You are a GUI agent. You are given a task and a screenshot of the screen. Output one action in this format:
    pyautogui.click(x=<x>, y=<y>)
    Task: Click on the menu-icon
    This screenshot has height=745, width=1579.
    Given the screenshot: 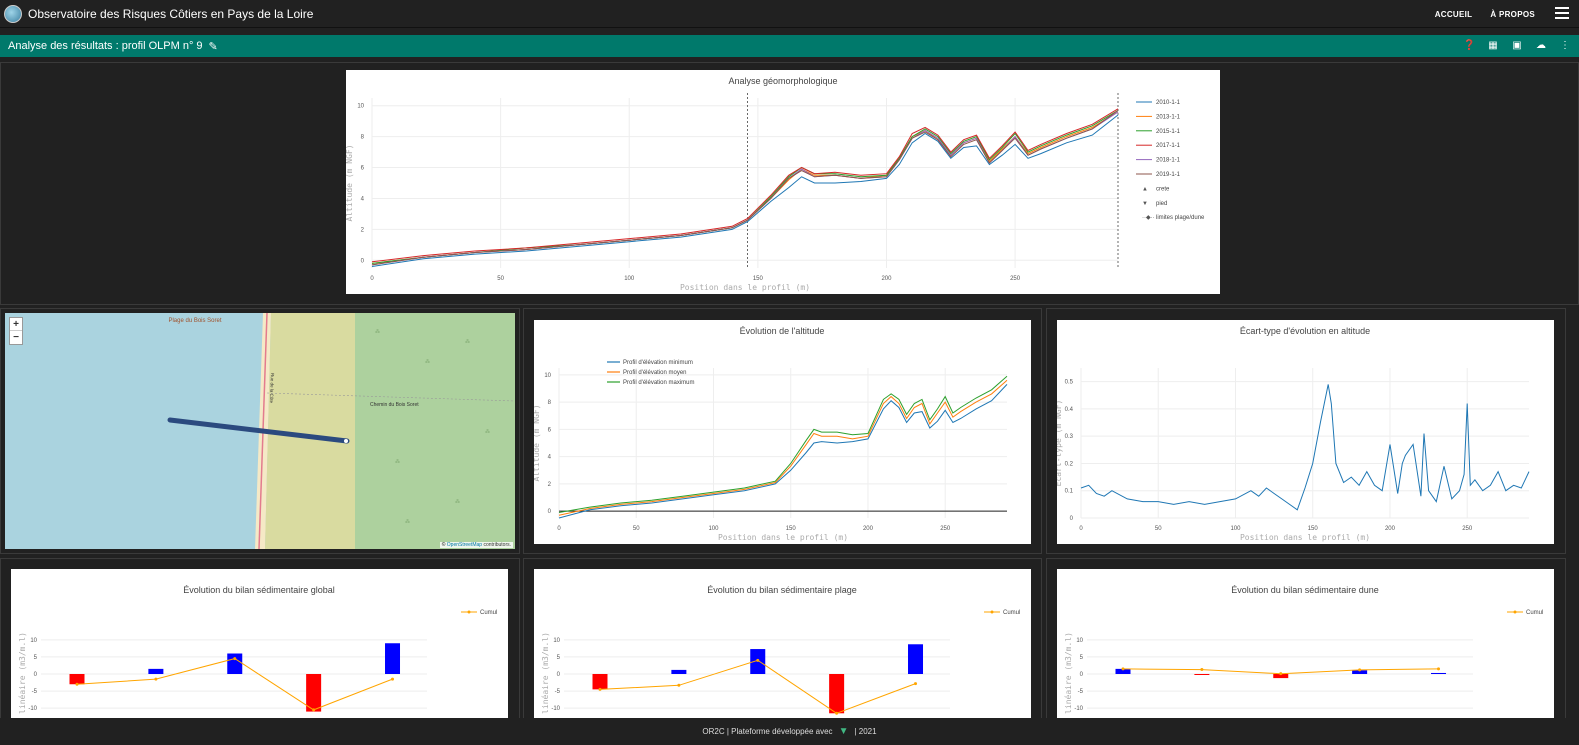 What is the action you would take?
    pyautogui.click(x=1562, y=13)
    